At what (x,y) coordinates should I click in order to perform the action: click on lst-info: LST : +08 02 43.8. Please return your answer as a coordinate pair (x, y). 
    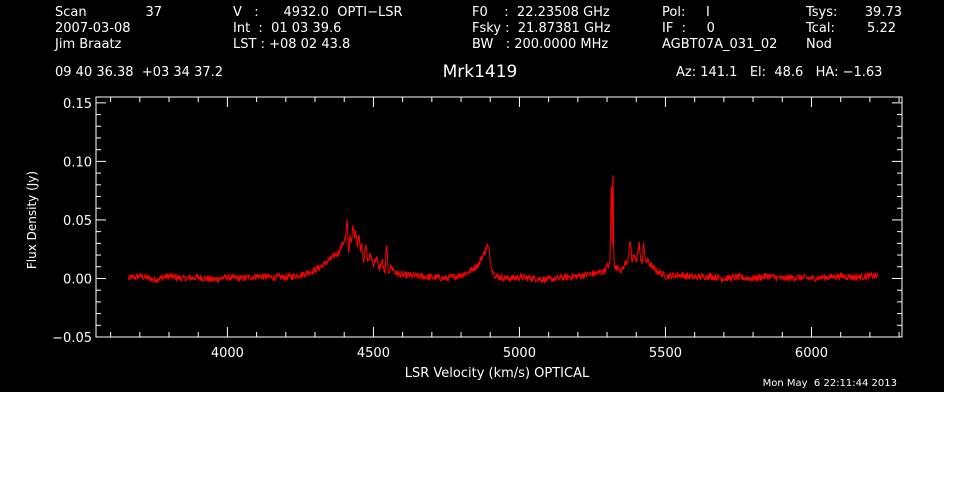
    Looking at the image, I should click on (292, 44).